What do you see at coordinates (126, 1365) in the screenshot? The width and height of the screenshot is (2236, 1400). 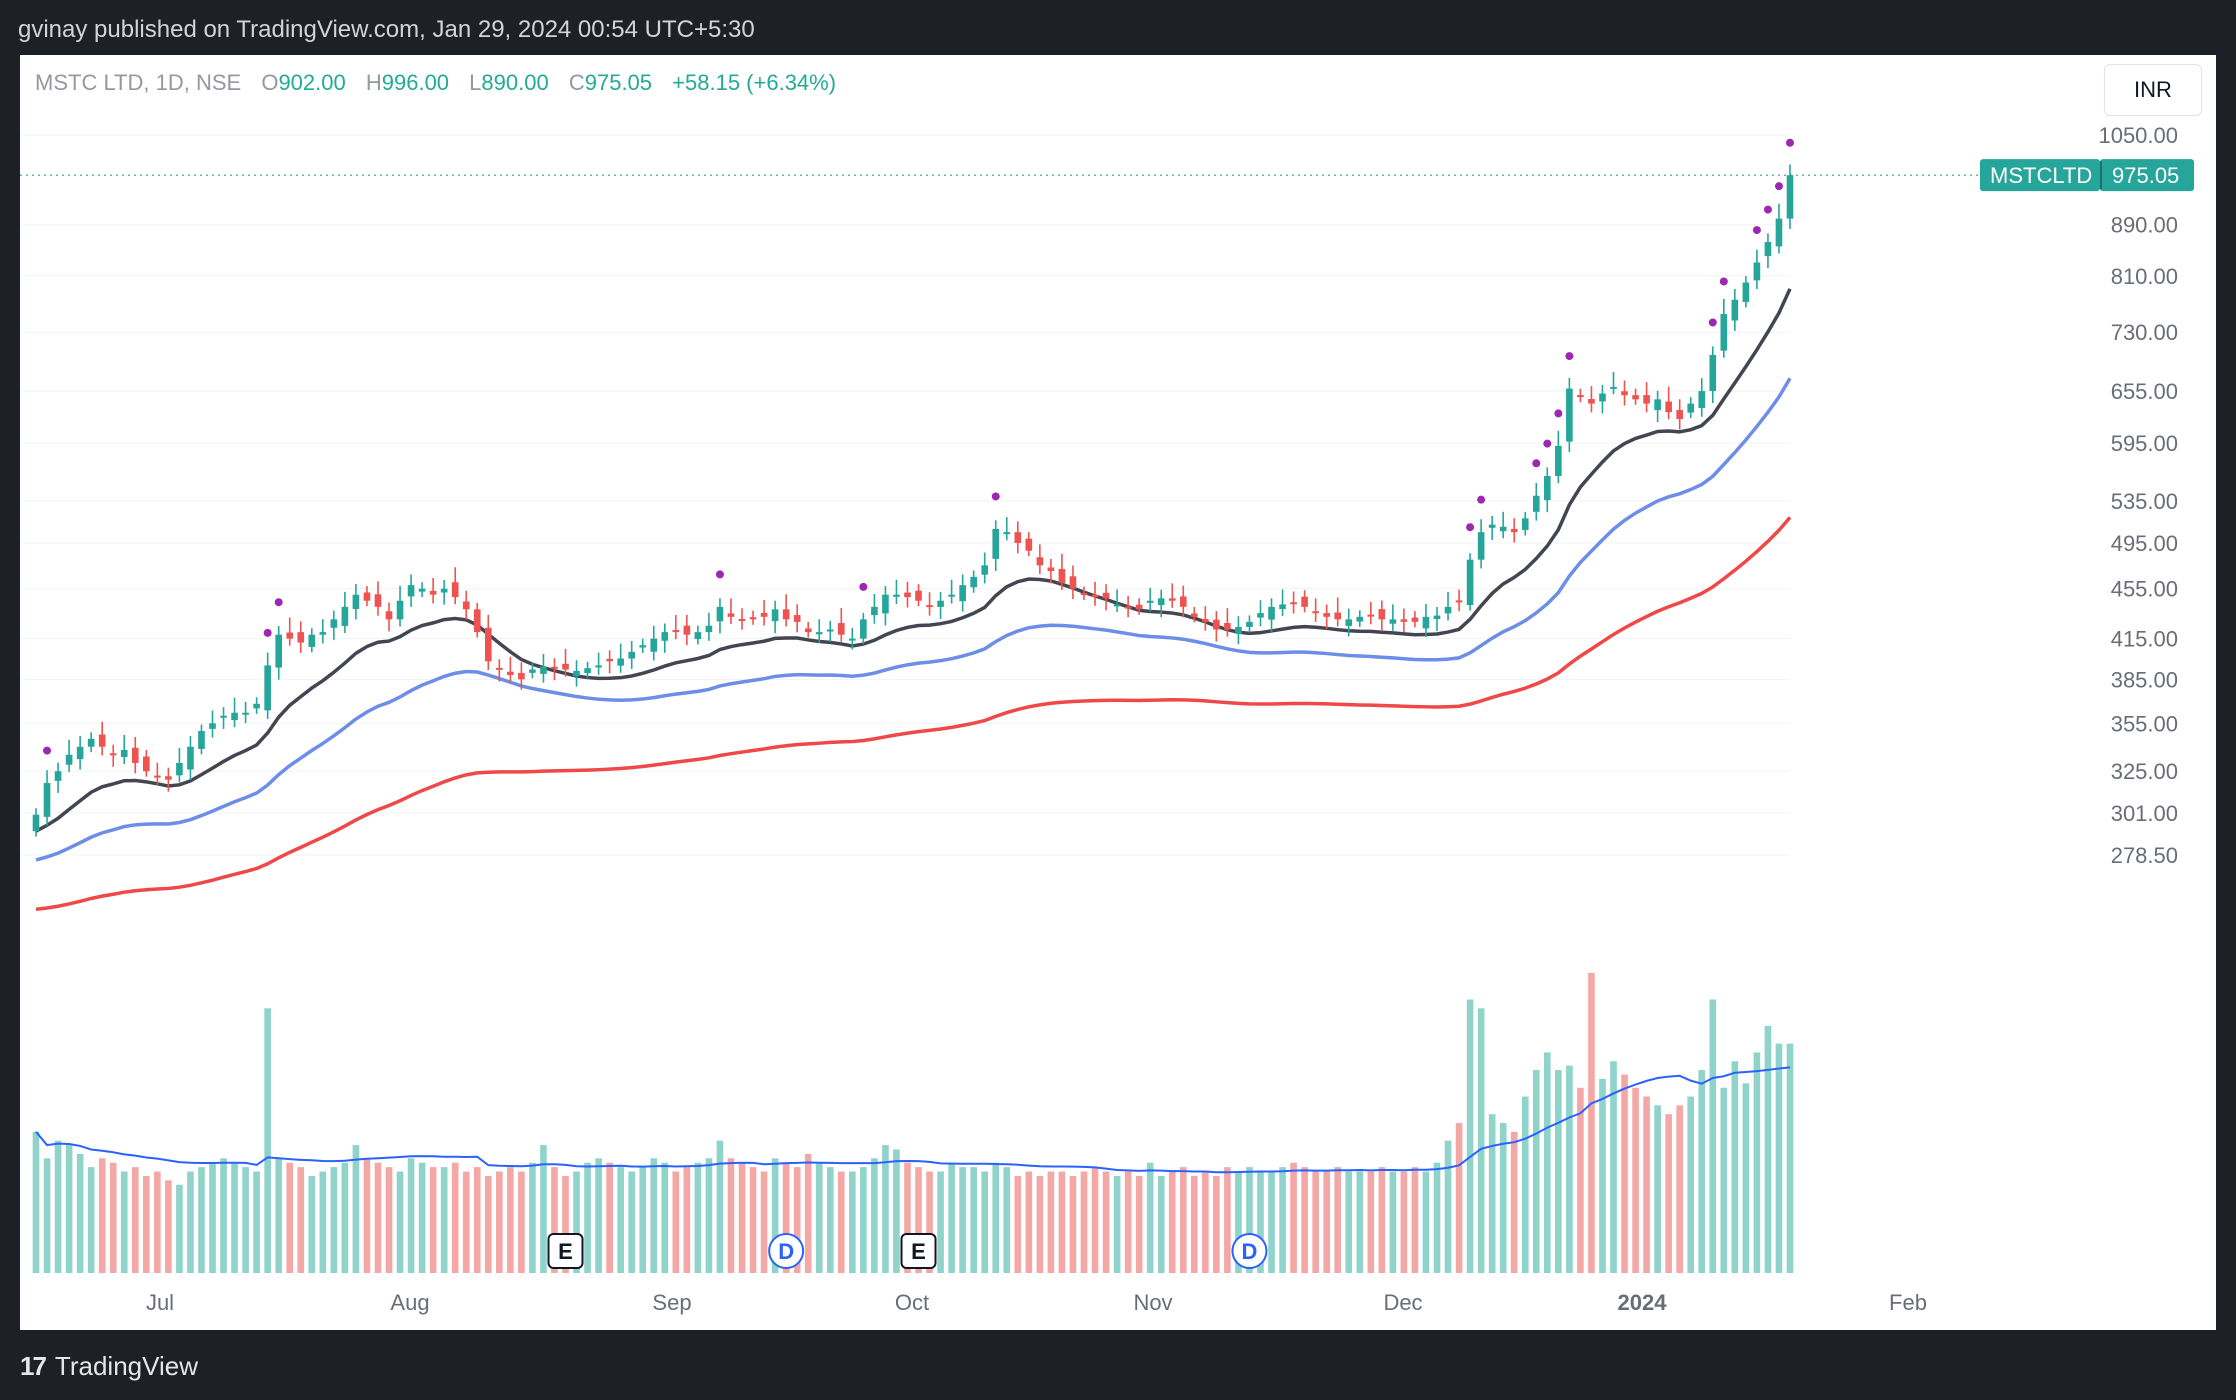 I see `footer-brand-text: TradingView` at bounding box center [126, 1365].